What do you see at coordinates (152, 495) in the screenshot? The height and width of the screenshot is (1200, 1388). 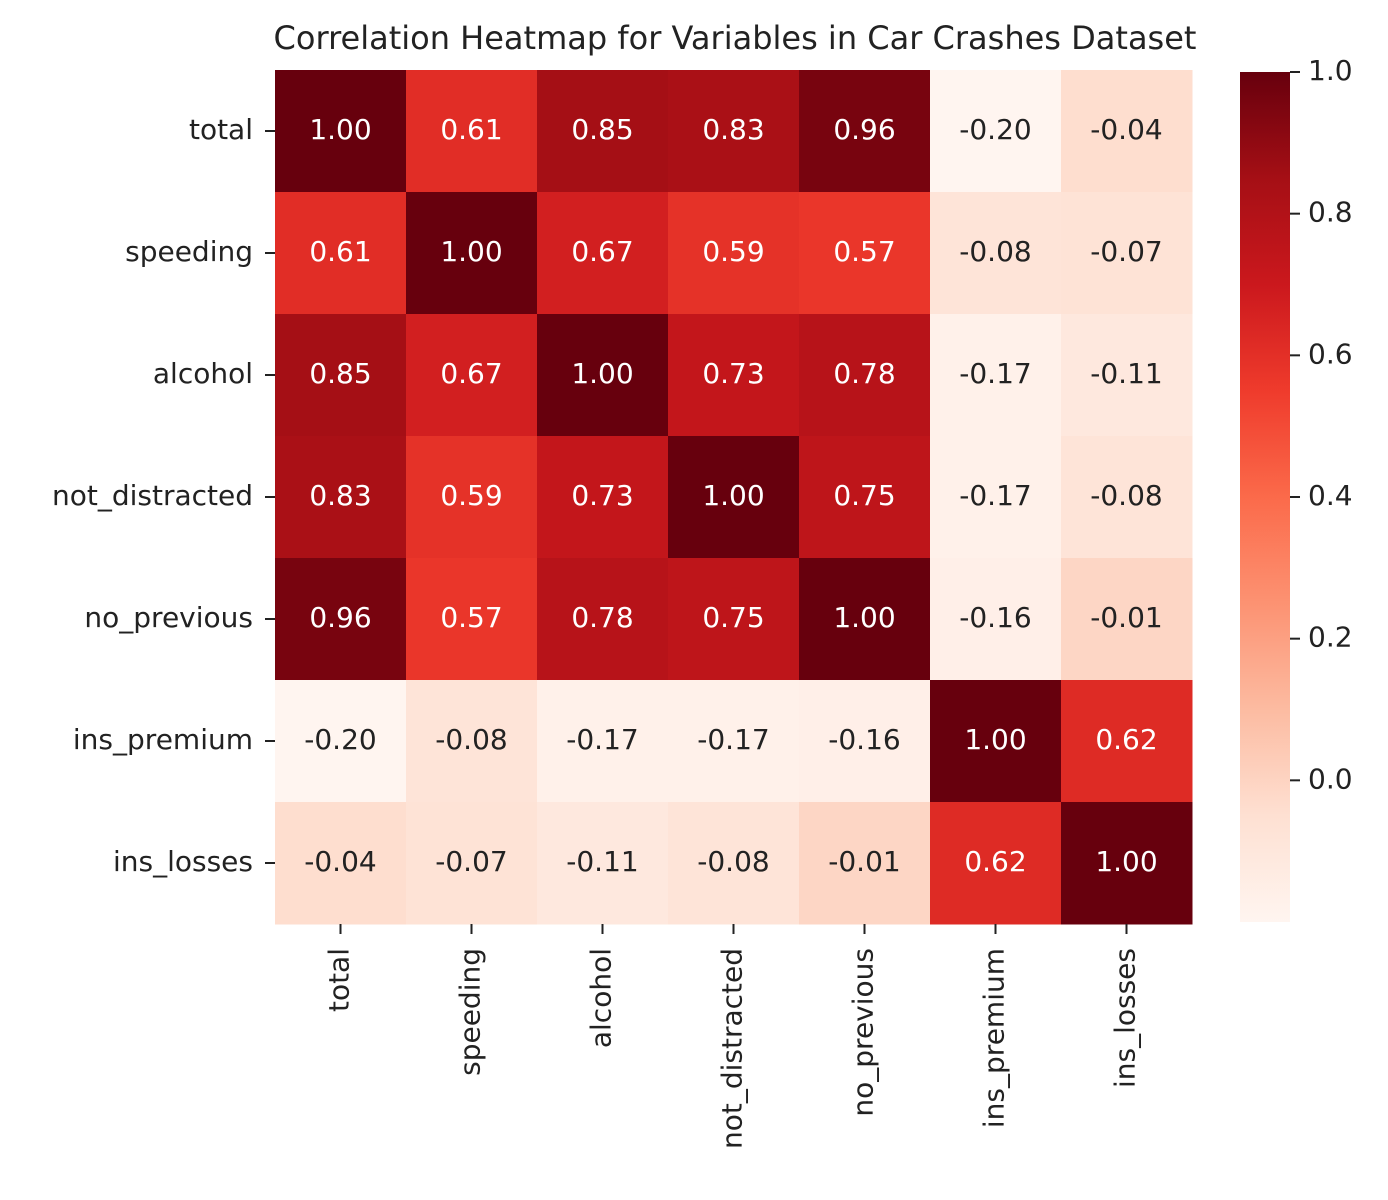 I see `y-tick-label: not_distracted` at bounding box center [152, 495].